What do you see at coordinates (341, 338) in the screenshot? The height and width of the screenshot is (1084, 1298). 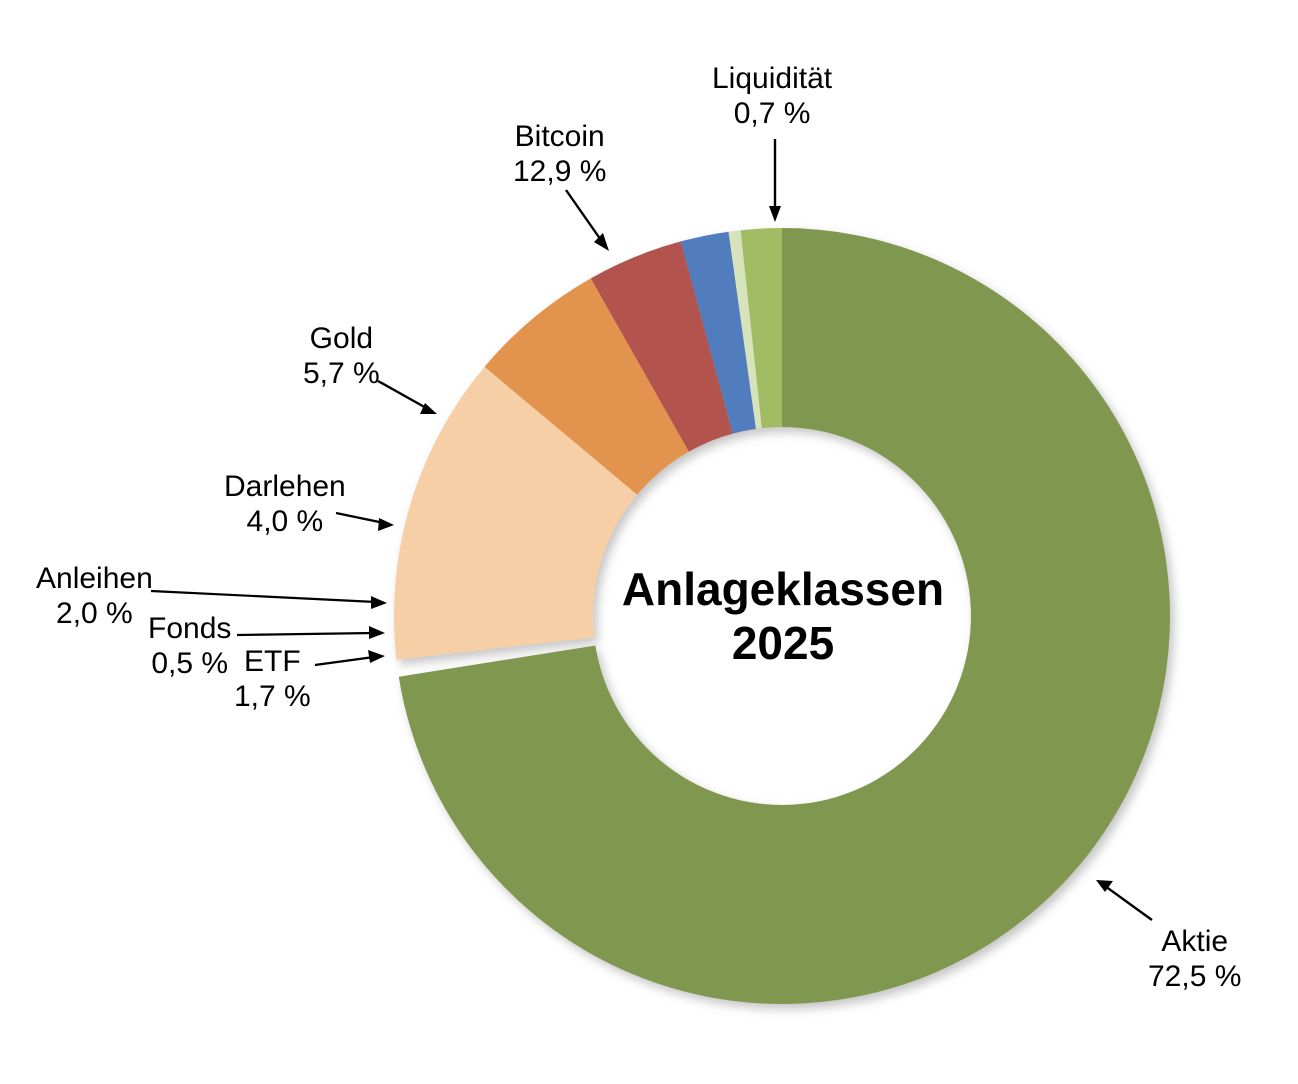 I see `callout-gold-name: Gold` at bounding box center [341, 338].